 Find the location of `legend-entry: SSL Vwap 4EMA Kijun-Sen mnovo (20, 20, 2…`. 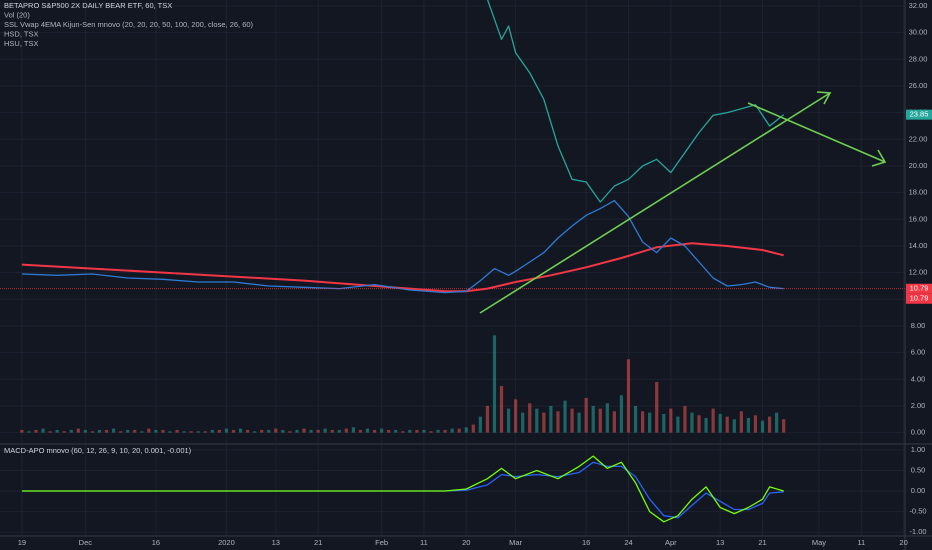

legend-entry: SSL Vwap 4EMA Kijun-Sen mnovo (20, 20, 2… is located at coordinates (129, 24).